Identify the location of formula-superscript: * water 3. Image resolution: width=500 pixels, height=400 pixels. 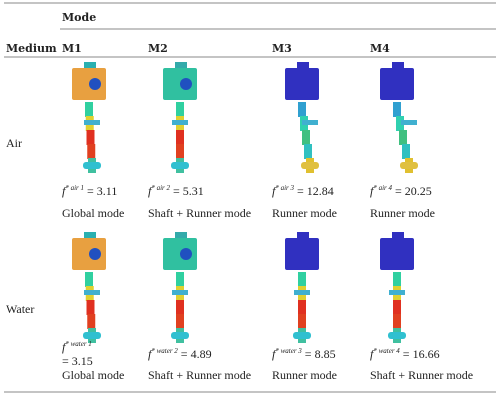
(288, 351).